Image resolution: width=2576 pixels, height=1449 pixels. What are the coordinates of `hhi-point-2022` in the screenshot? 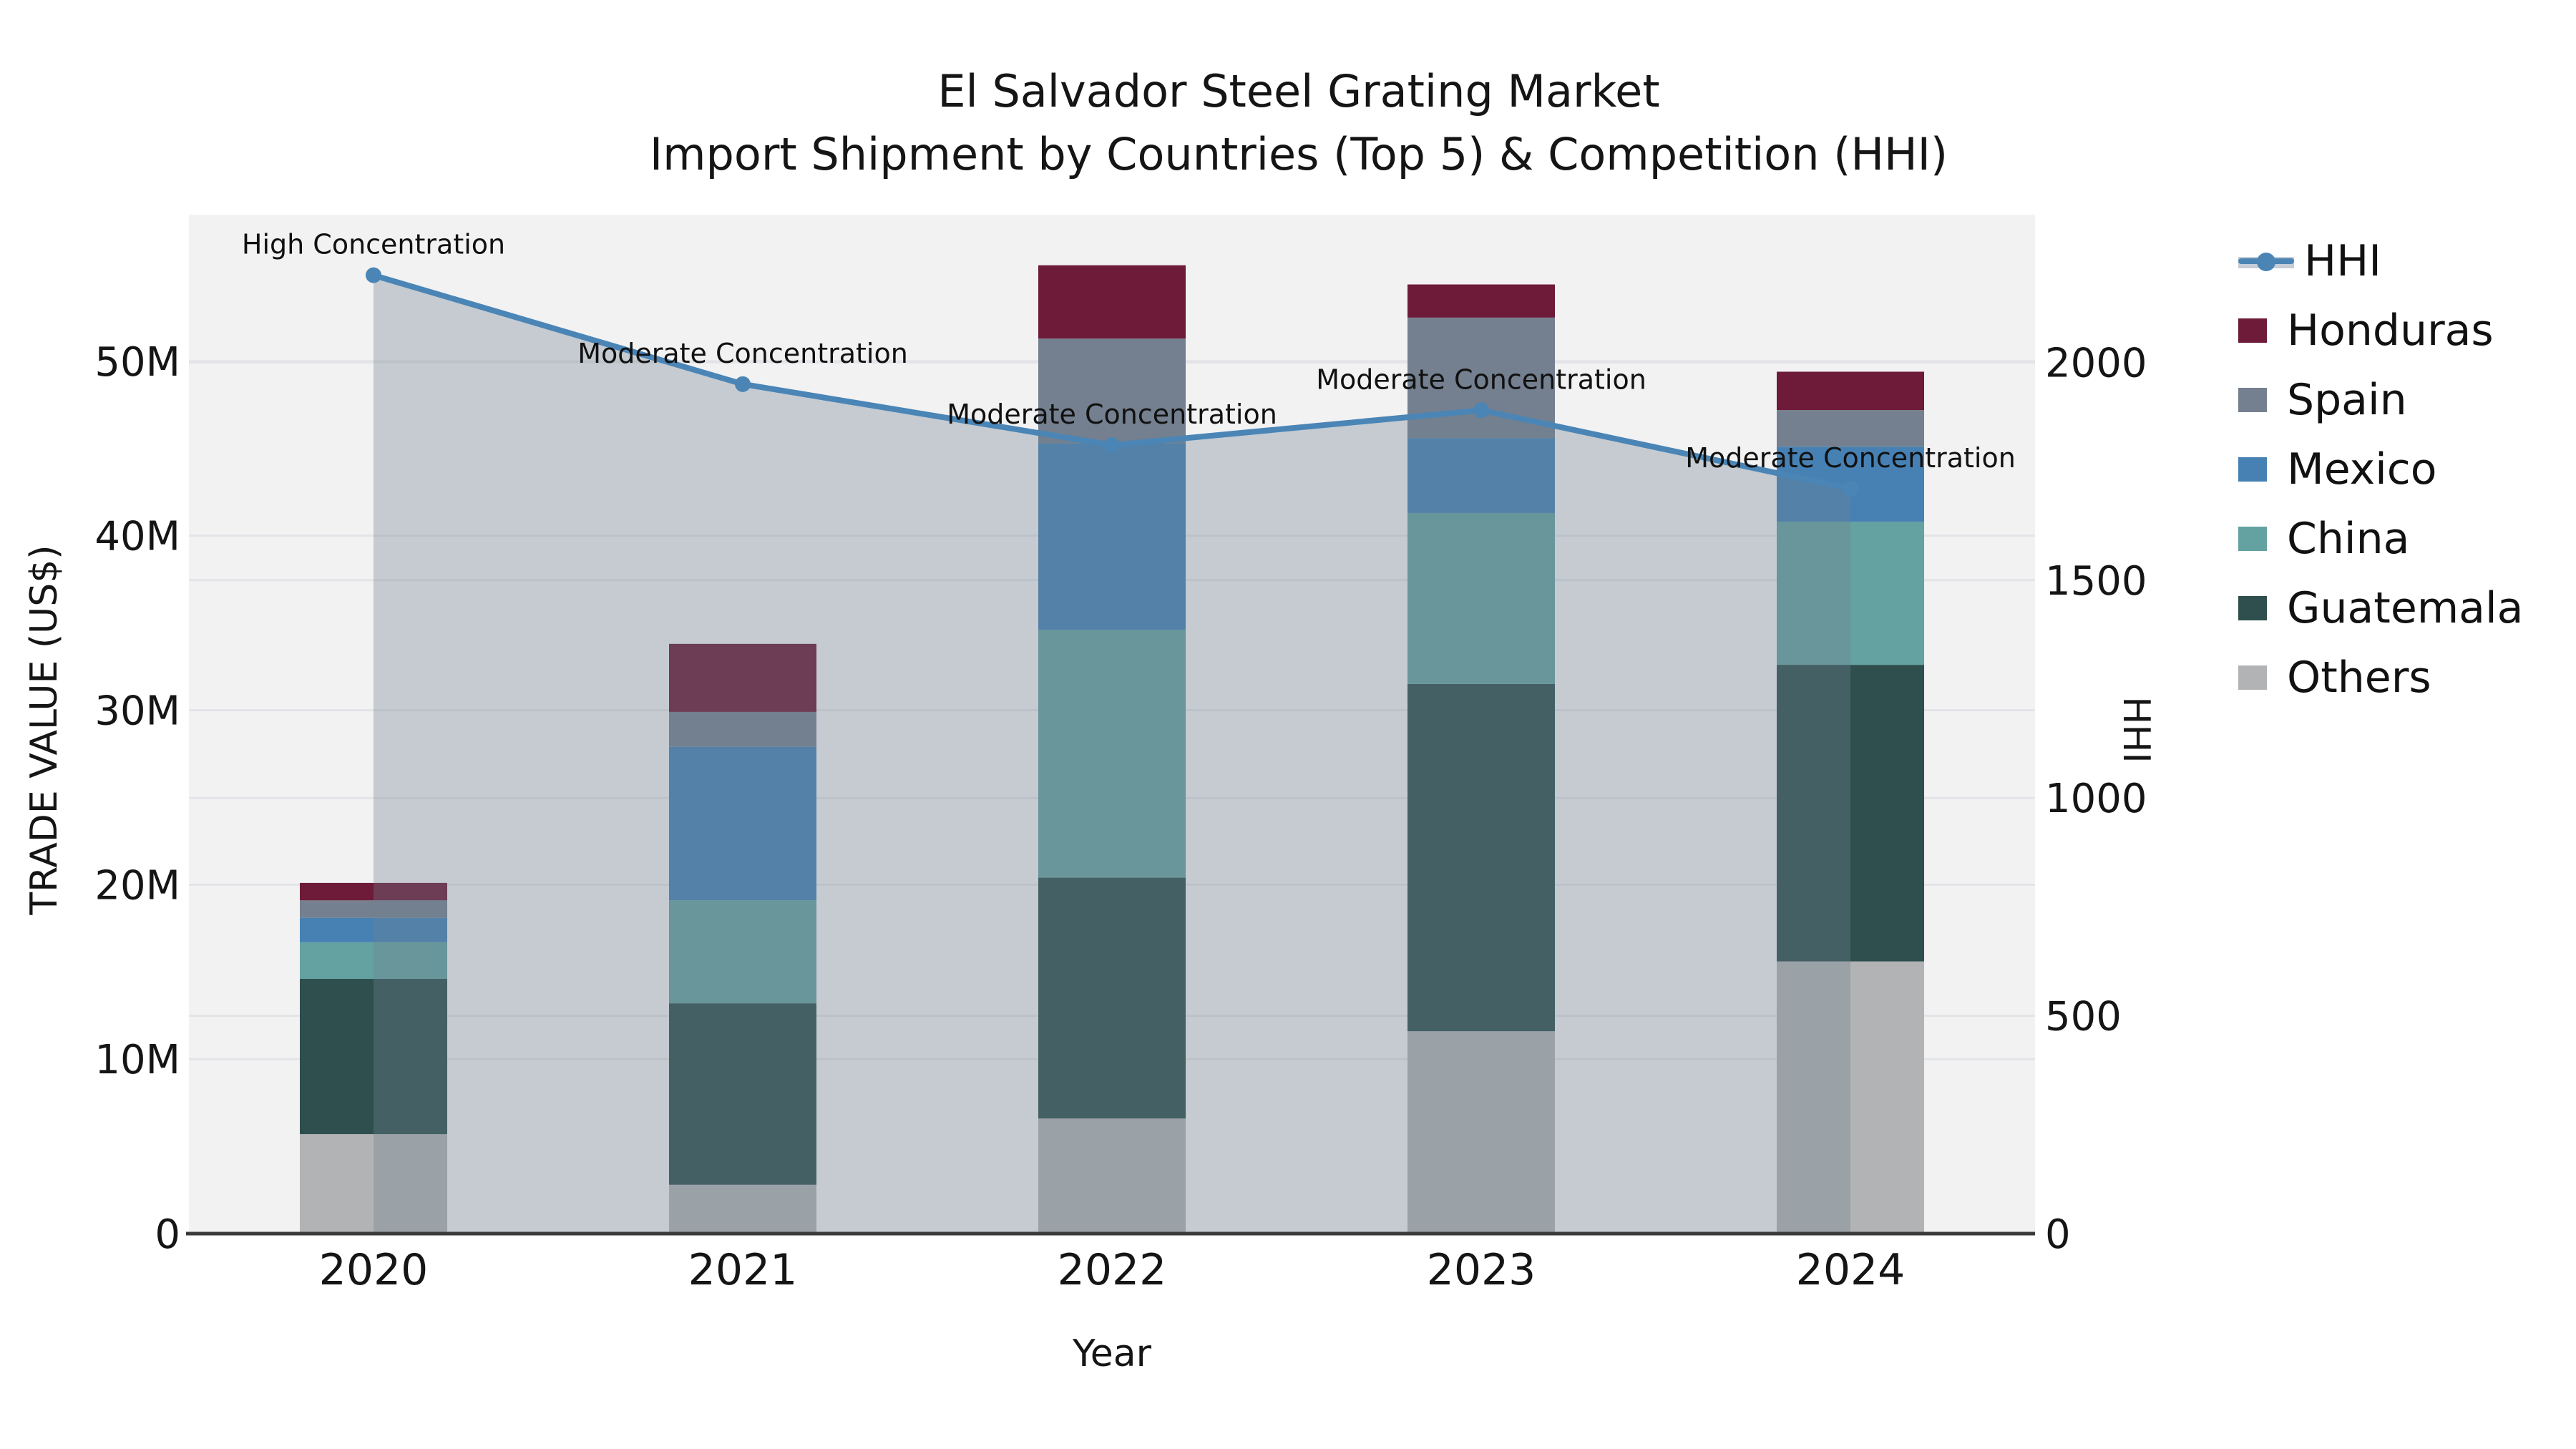 It's located at (1112, 445).